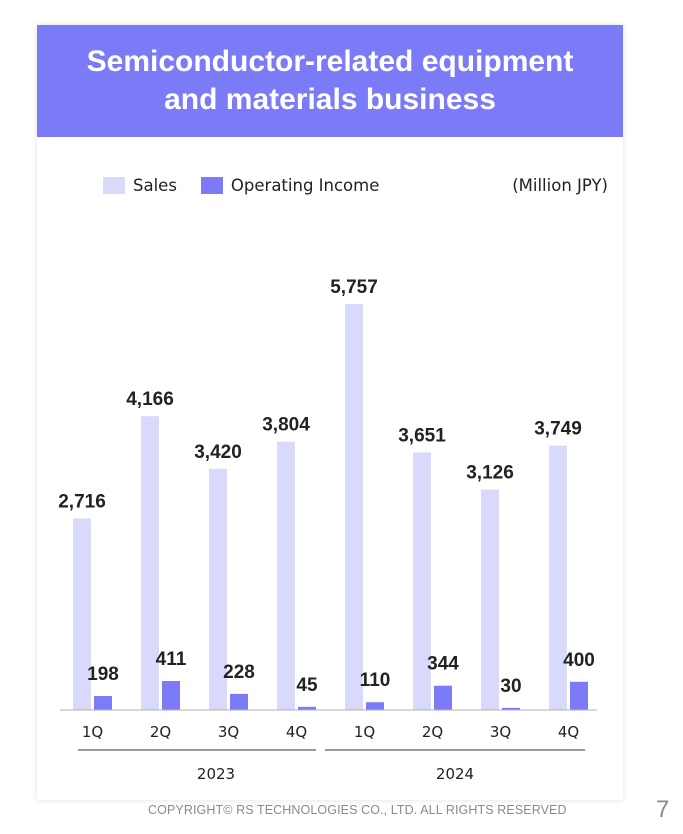 The image size is (683, 834). I want to click on sales-value-label: 3,126, so click(490, 473).